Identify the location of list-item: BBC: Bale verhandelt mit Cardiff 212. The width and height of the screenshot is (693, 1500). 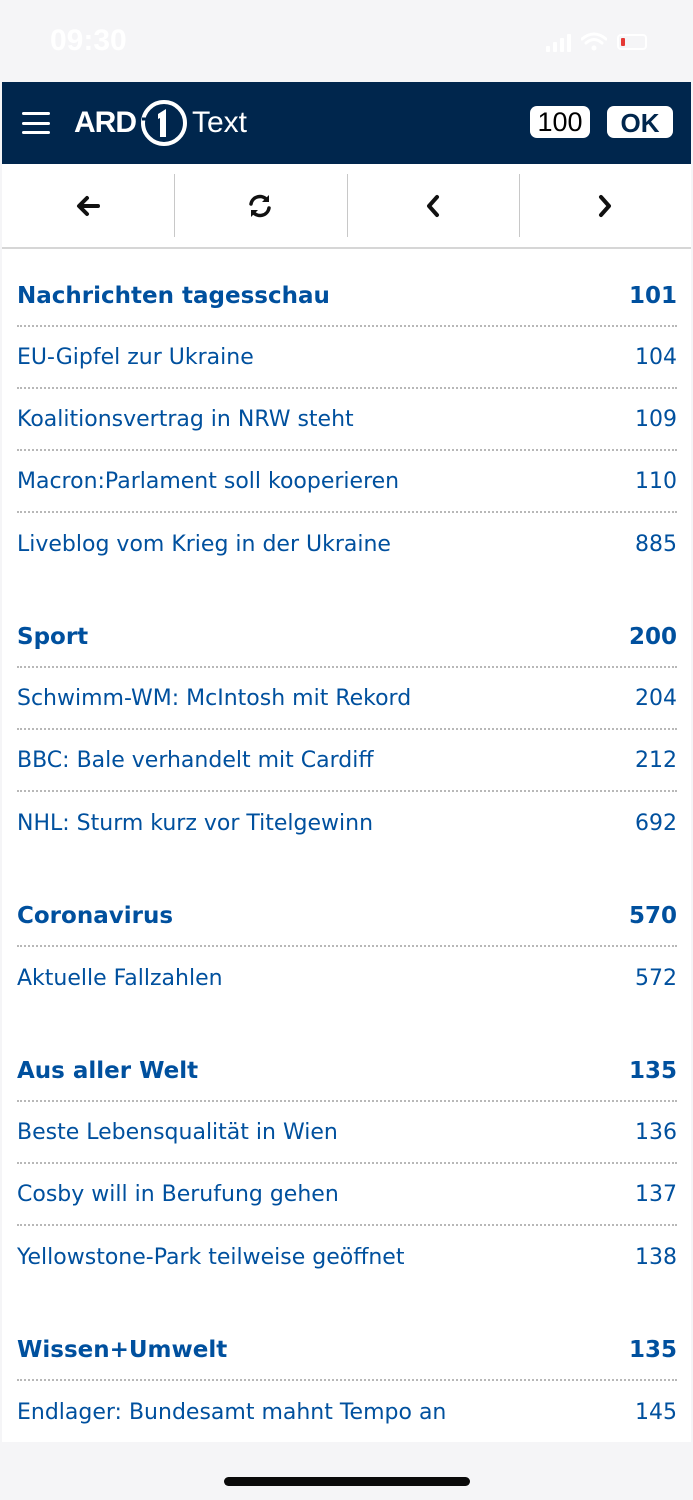
(347, 761).